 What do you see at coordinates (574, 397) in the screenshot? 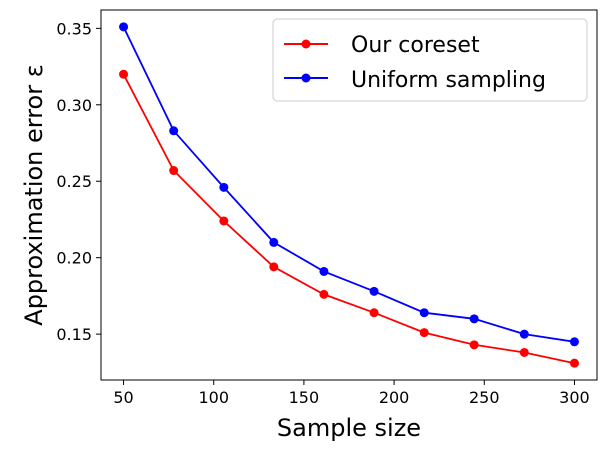
I see `x-tick-label: 300` at bounding box center [574, 397].